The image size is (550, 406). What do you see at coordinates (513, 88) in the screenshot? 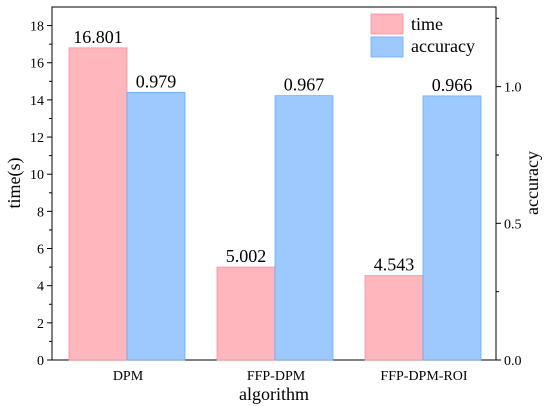
I see `y-right-tick-label-1: 1.0` at bounding box center [513, 88].